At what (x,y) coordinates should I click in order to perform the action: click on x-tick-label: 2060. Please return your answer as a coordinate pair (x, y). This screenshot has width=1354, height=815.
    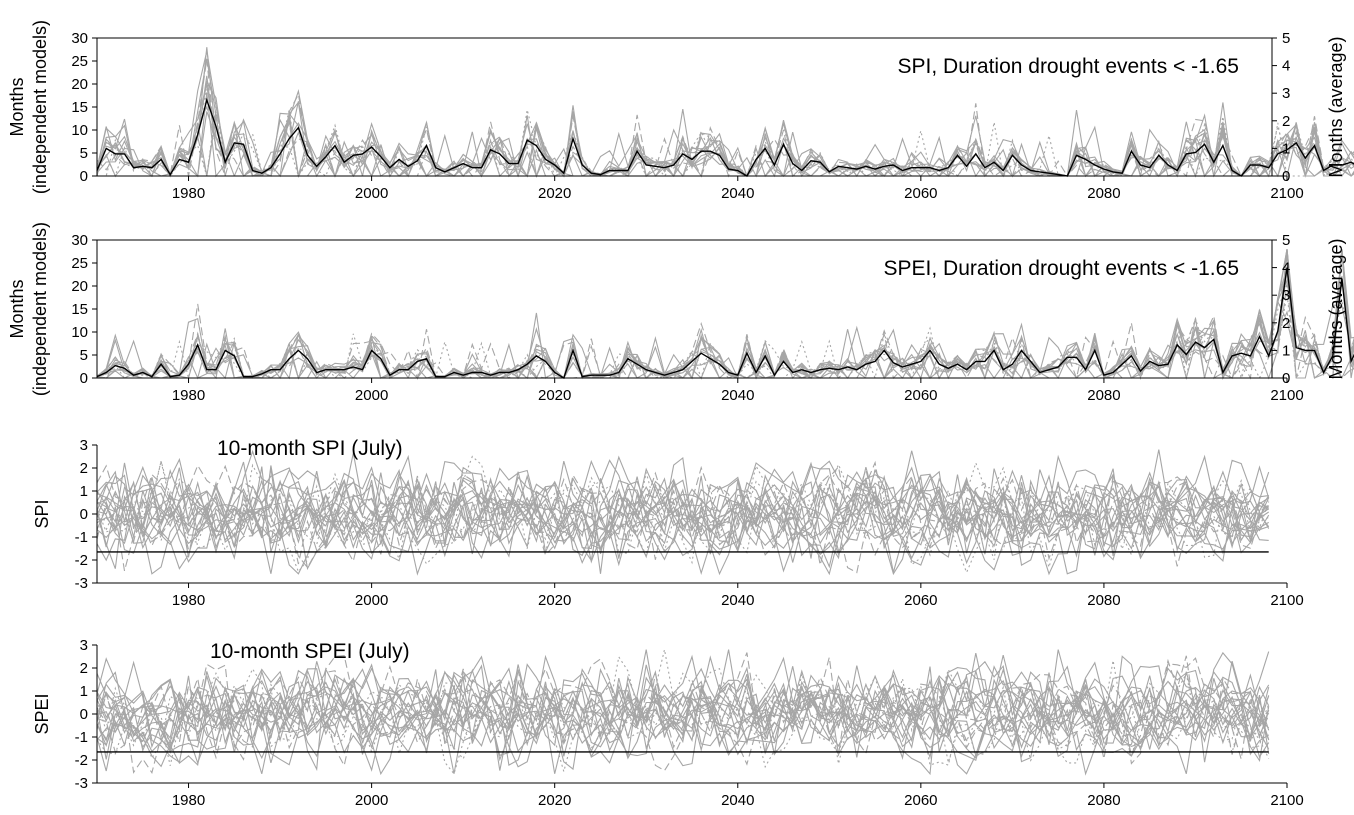
    Looking at the image, I should click on (920, 395).